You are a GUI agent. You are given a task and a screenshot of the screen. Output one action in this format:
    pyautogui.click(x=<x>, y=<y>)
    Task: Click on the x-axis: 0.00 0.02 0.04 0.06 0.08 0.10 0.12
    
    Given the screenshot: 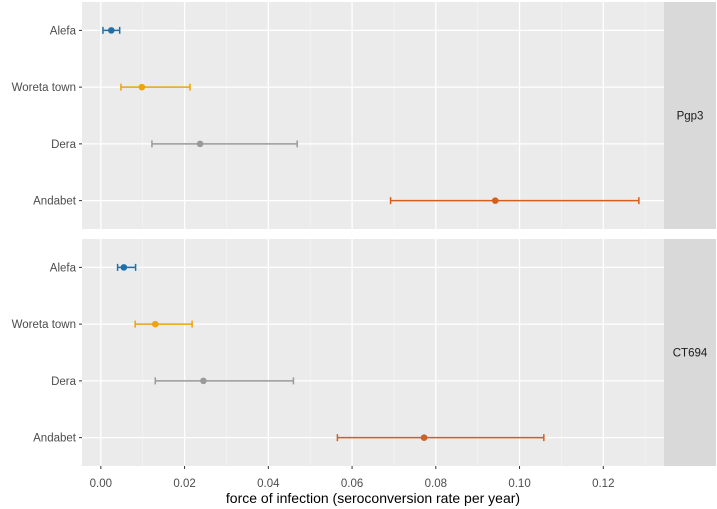 What is the action you would take?
    pyautogui.click(x=352, y=478)
    